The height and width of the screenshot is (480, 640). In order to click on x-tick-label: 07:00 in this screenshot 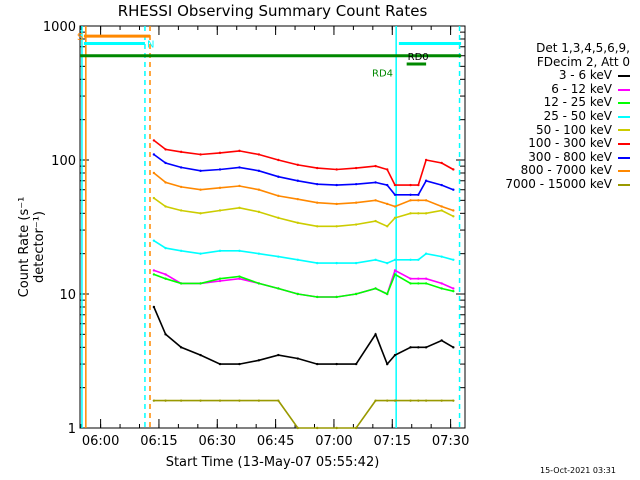, I will do `click(333, 441)`.